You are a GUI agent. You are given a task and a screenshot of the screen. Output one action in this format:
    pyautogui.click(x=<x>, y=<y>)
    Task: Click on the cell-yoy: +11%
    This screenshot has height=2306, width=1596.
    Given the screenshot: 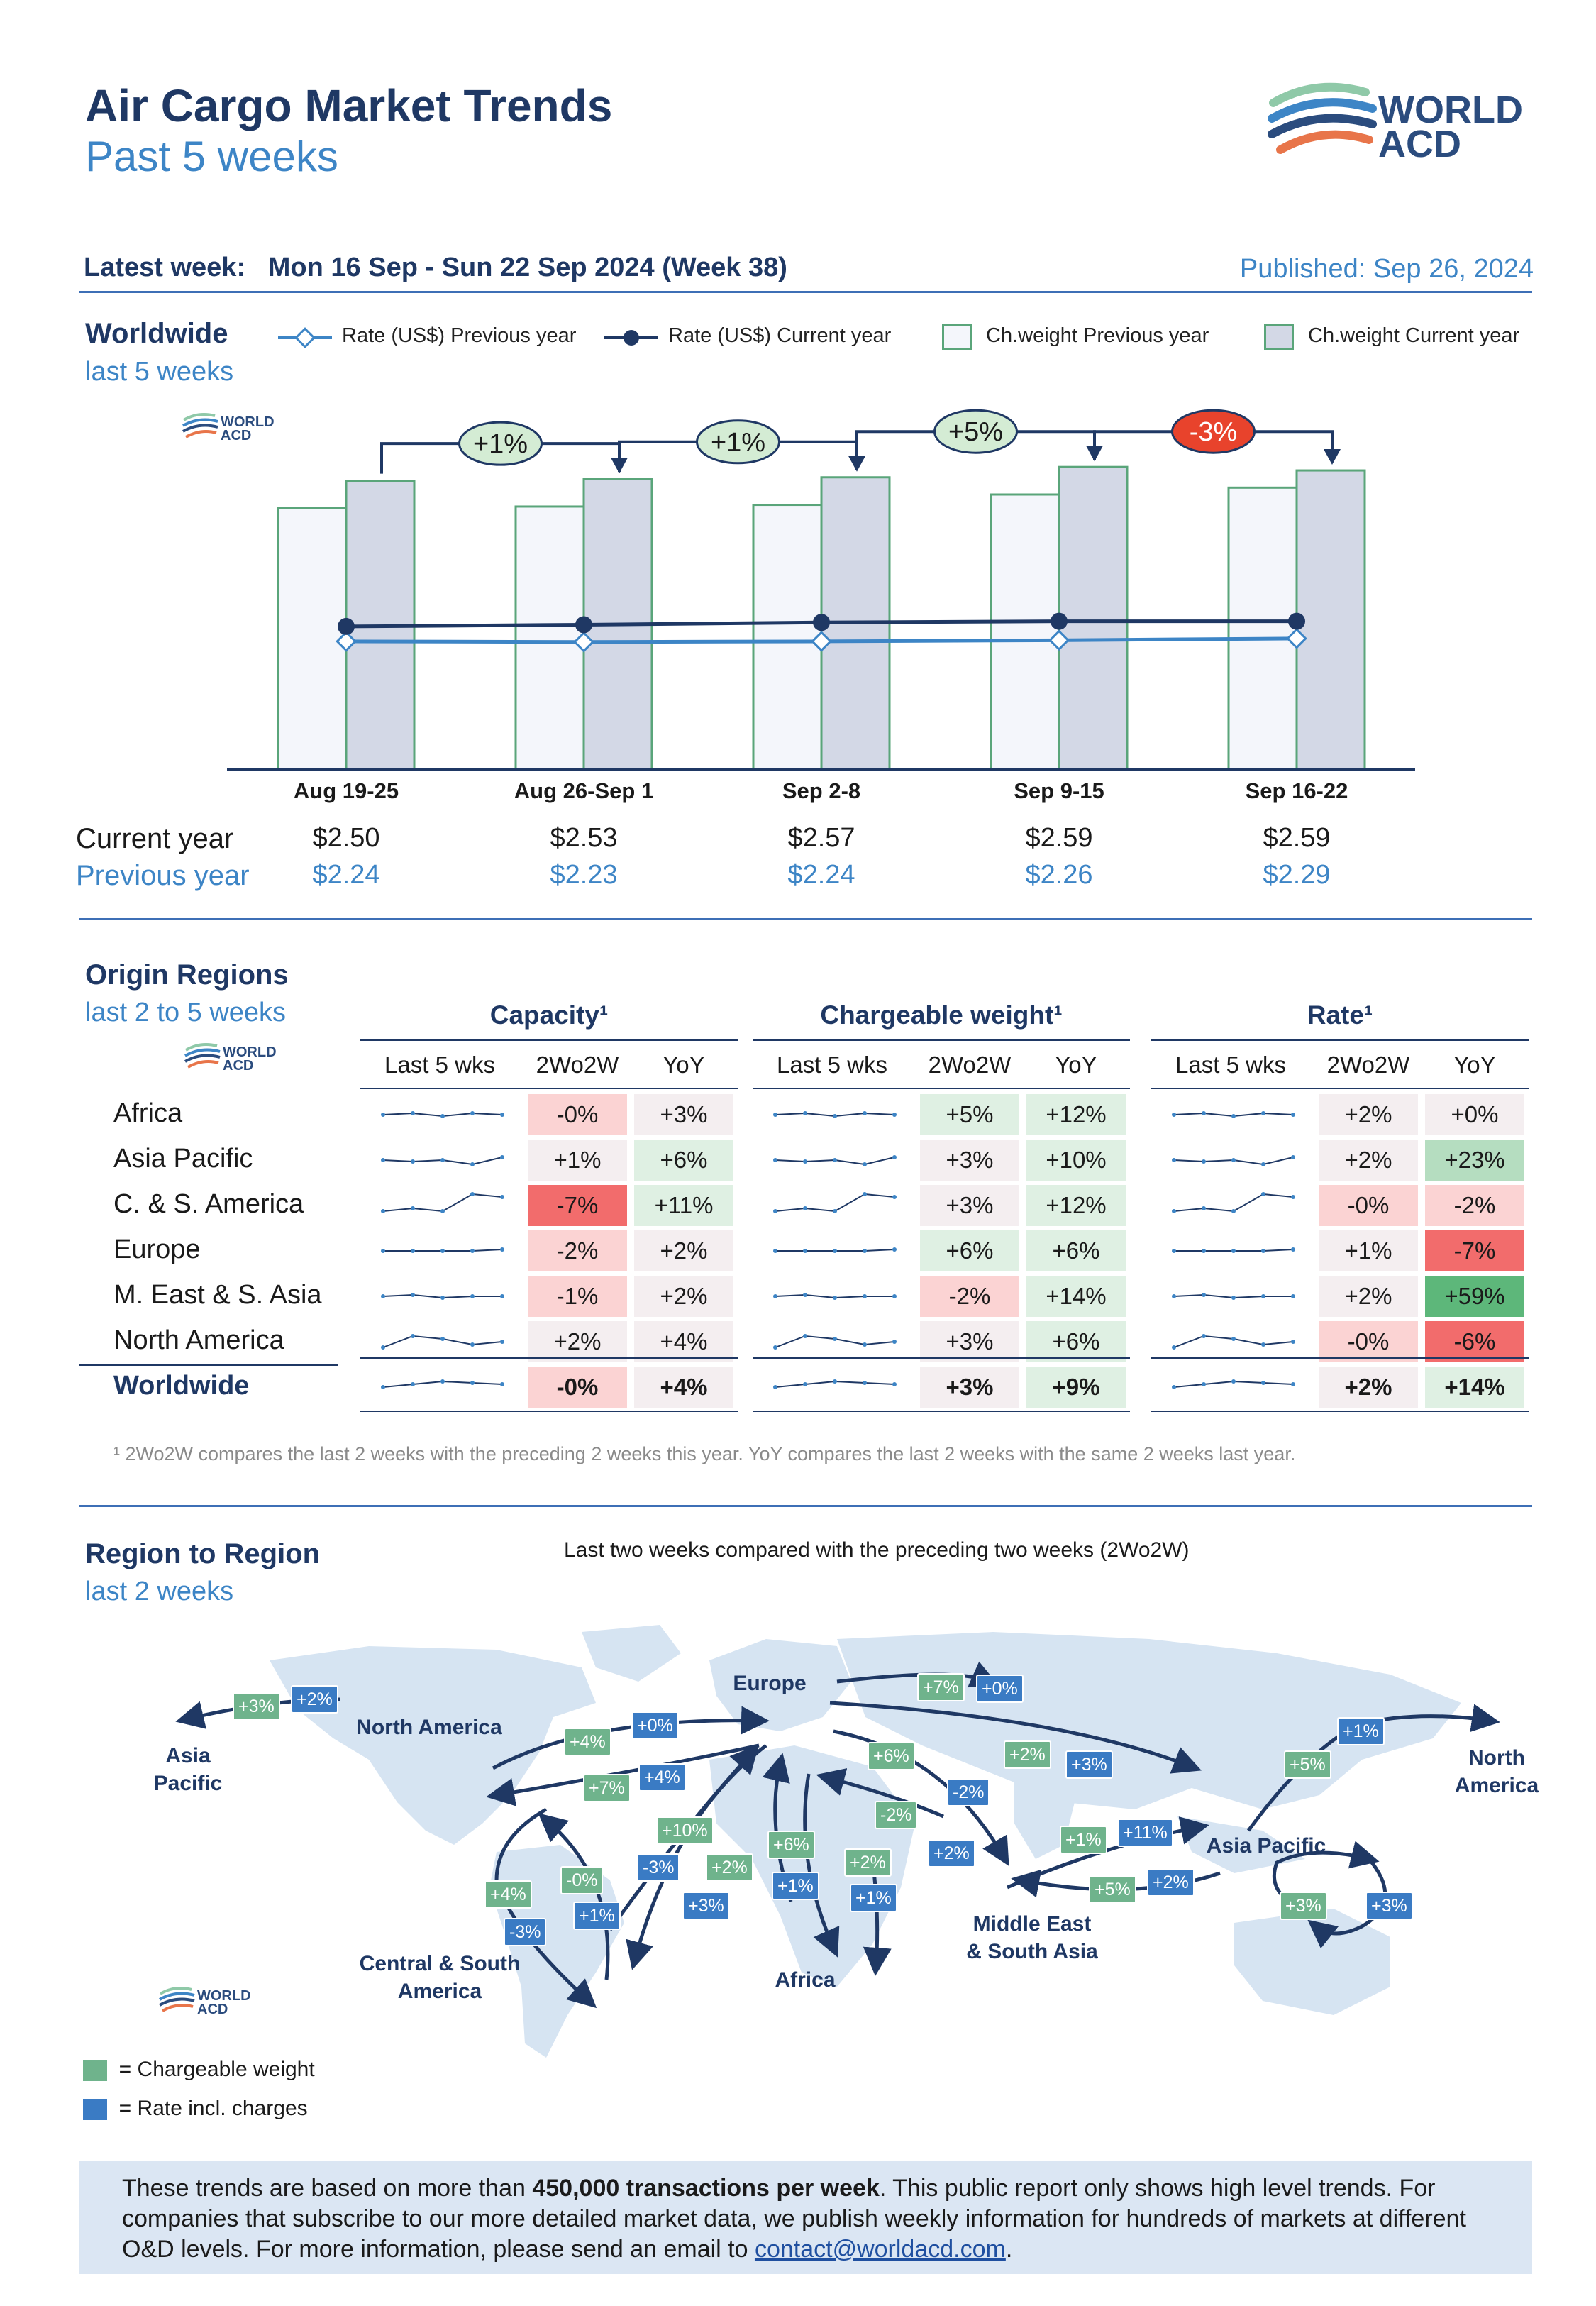 What is the action you would take?
    pyautogui.click(x=683, y=1205)
    